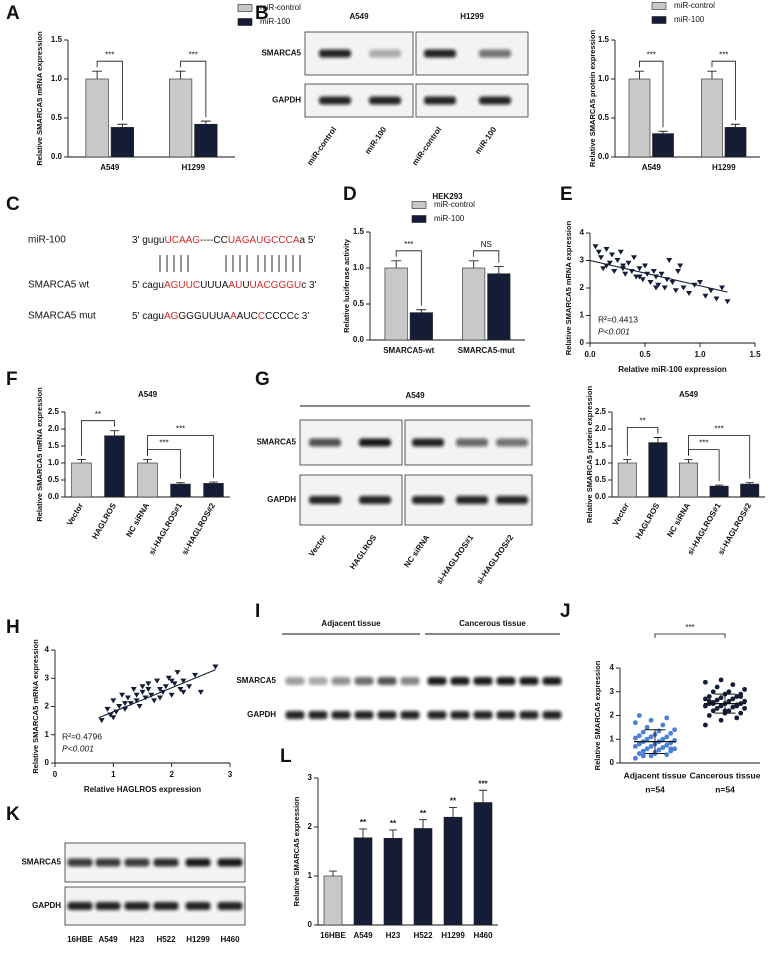 The width and height of the screenshot is (784, 955). I want to click on legend-label: miR-100, so click(689, 19).